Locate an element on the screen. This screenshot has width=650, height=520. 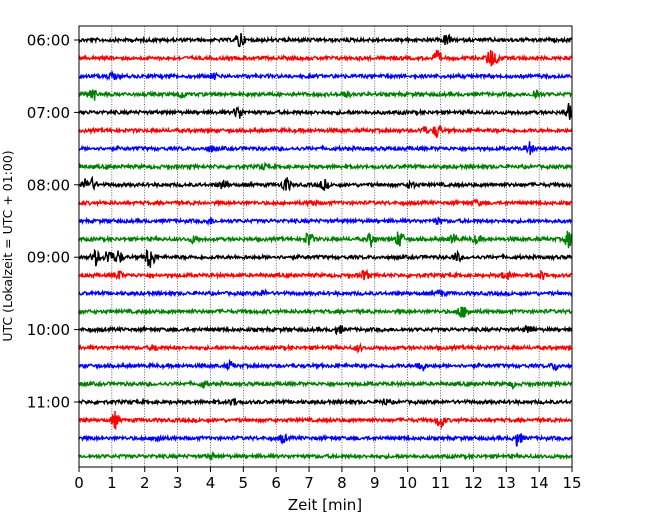
trace-06:30 is located at coordinates (325, 75).